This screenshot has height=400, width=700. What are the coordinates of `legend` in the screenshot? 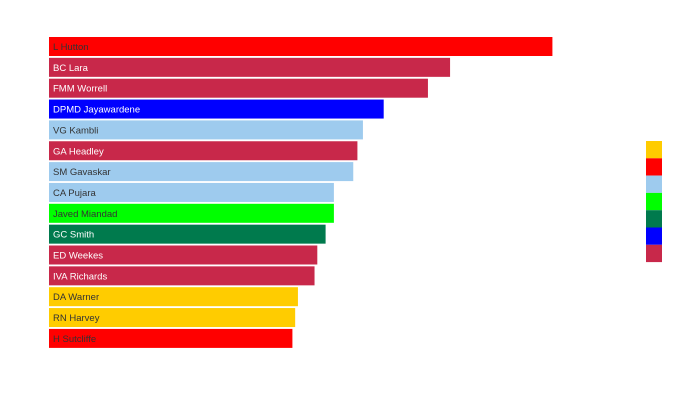 It's located at (654, 202).